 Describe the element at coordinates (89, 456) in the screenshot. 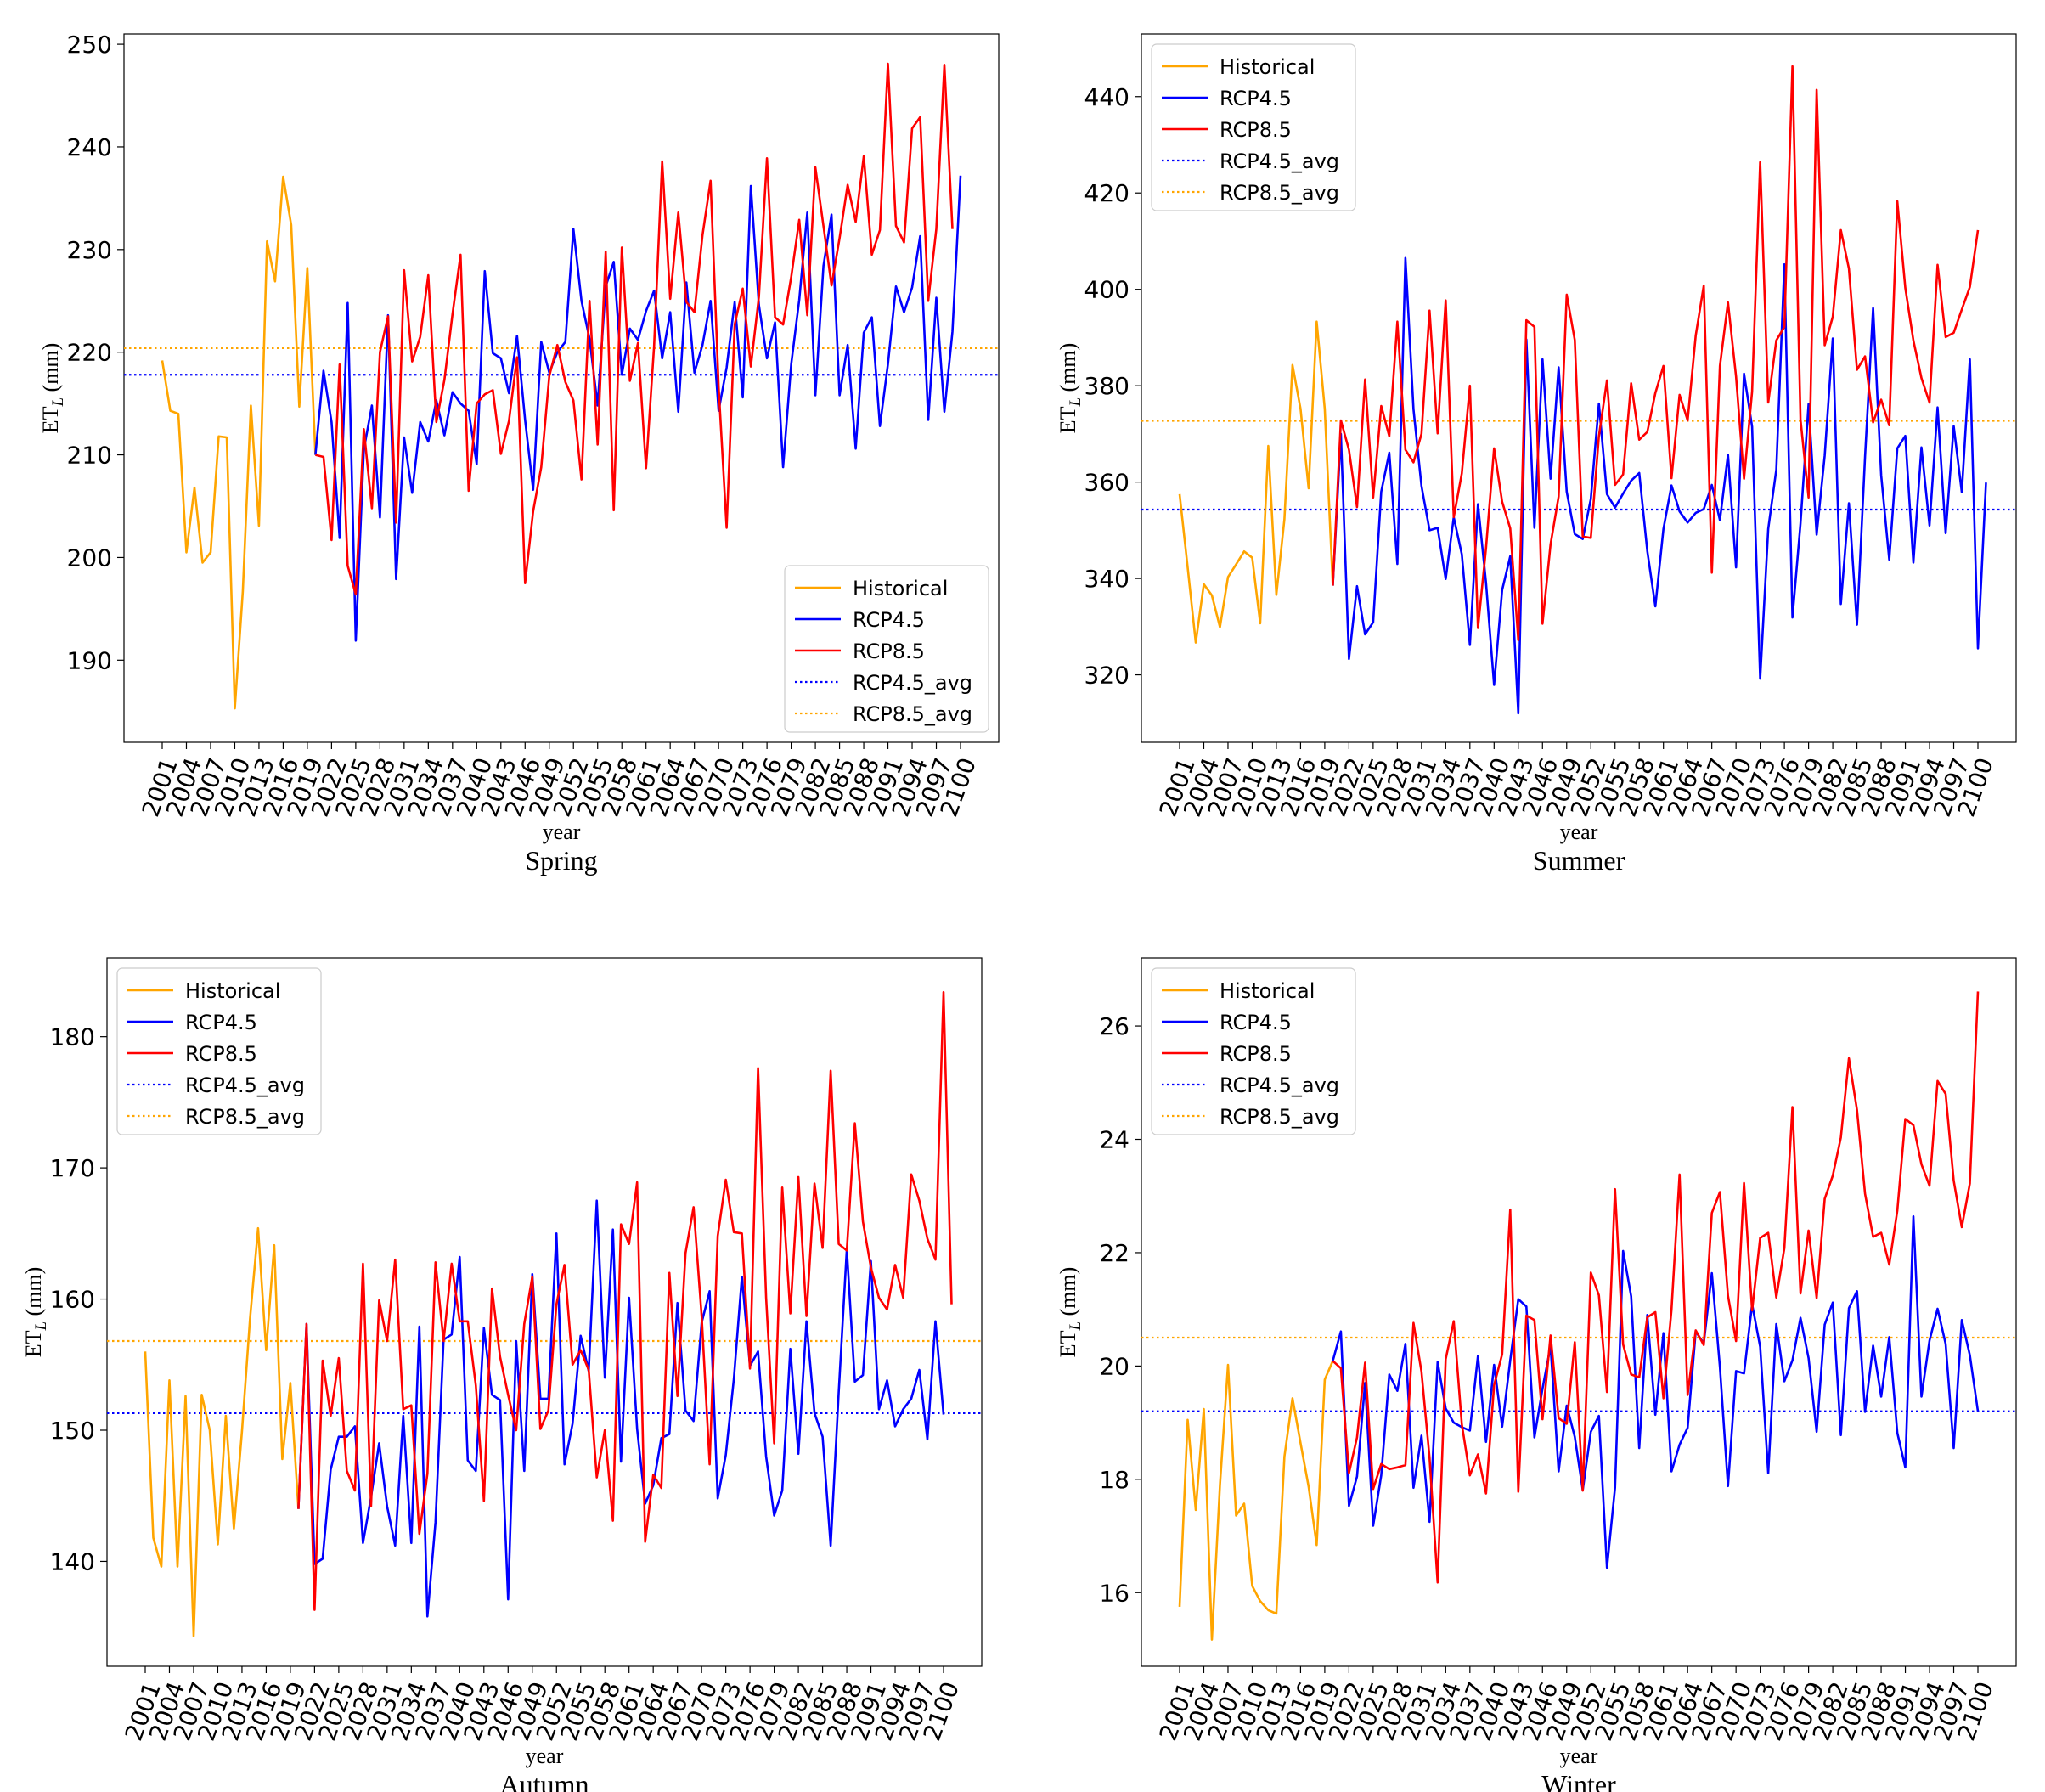

I see `y-tick-label: 210` at that location.